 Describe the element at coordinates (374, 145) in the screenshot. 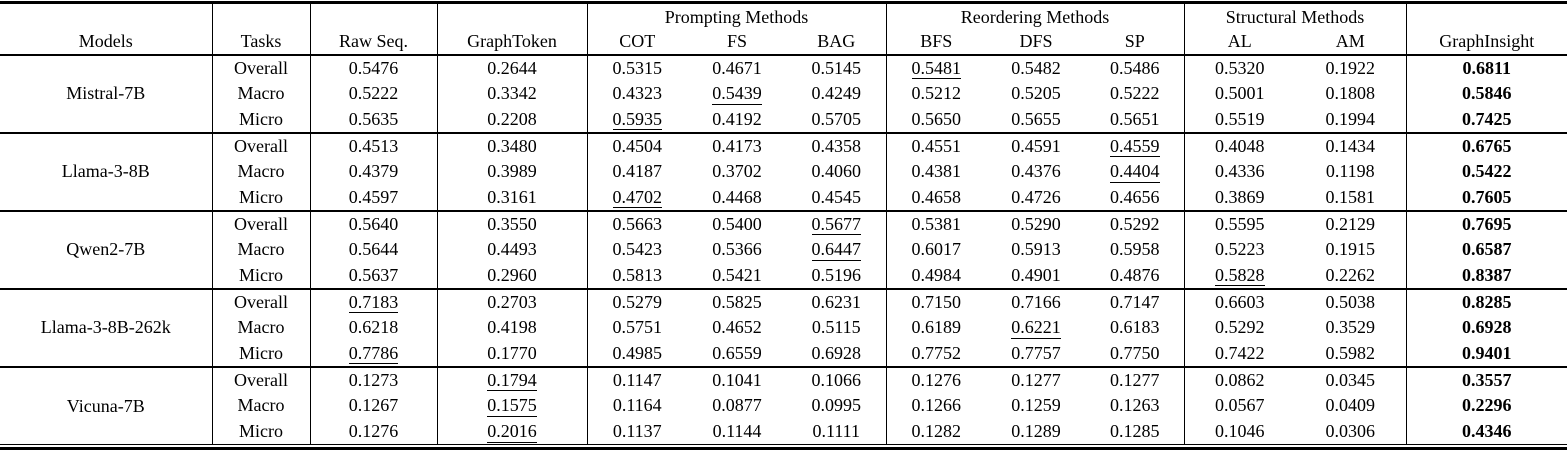

I see `value-cell-raw-seq: 0.4513` at that location.